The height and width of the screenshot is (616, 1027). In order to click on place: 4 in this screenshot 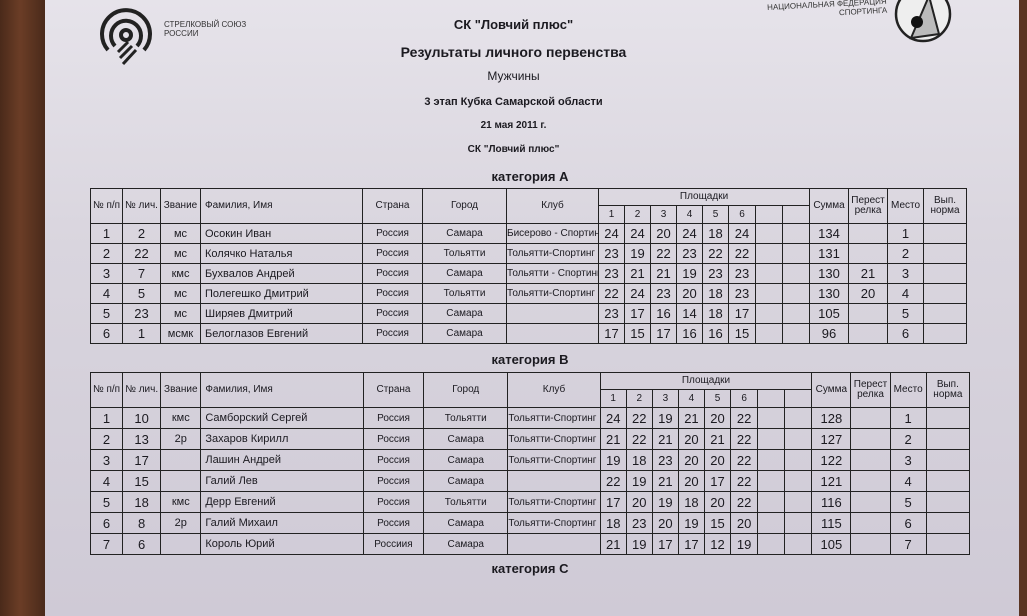, I will do `click(906, 293)`.